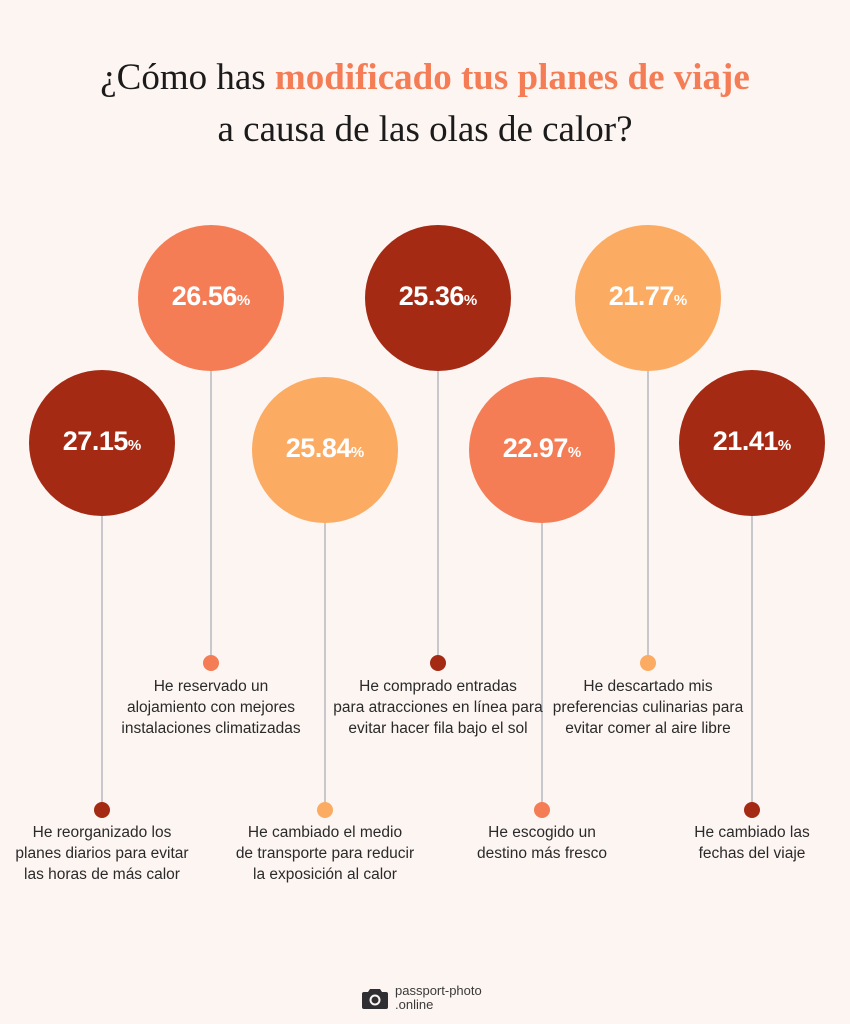  What do you see at coordinates (641, 296) in the screenshot?
I see `value-number: 21.77` at bounding box center [641, 296].